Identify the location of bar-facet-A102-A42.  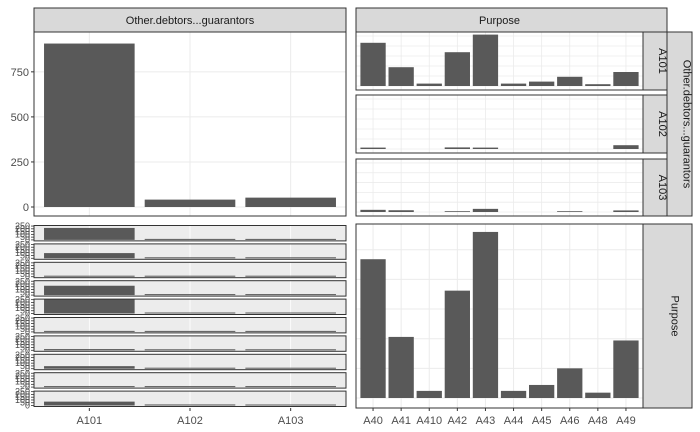
(457, 148).